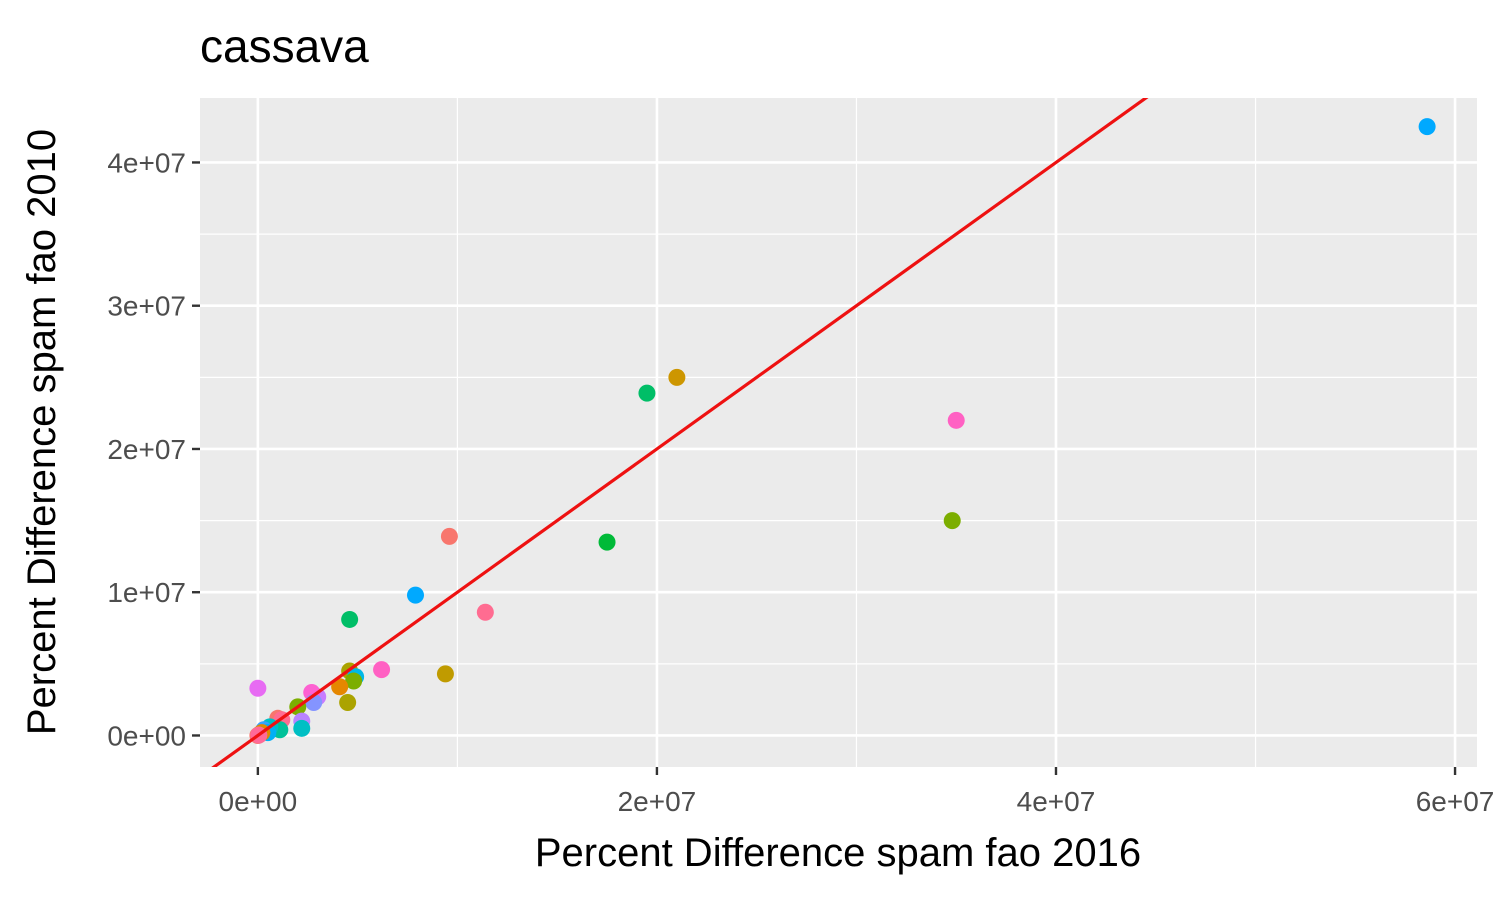  What do you see at coordinates (1056, 801) in the screenshot?
I see `x-tick-label: 4e+07` at bounding box center [1056, 801].